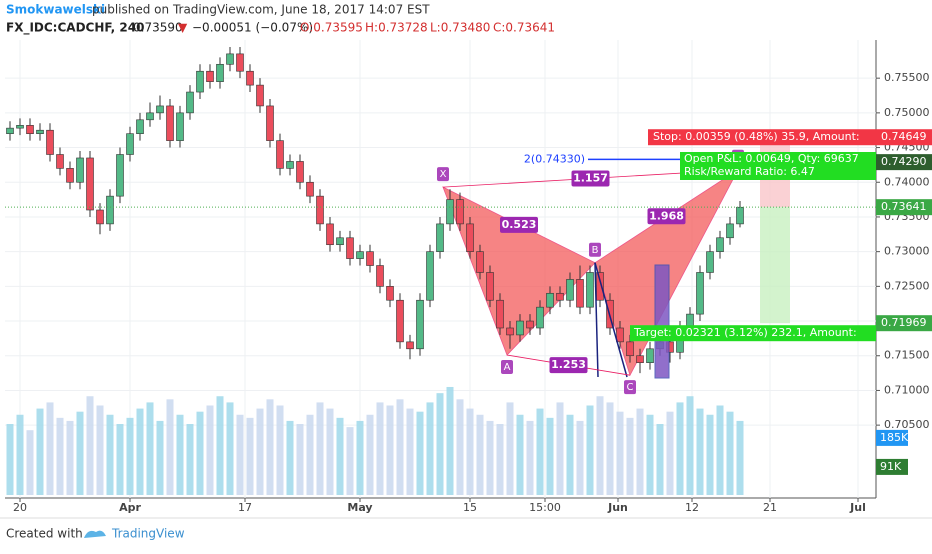 Image resolution: width=932 pixels, height=554 pixels. I want to click on x-tick-label: 15, so click(470, 507).